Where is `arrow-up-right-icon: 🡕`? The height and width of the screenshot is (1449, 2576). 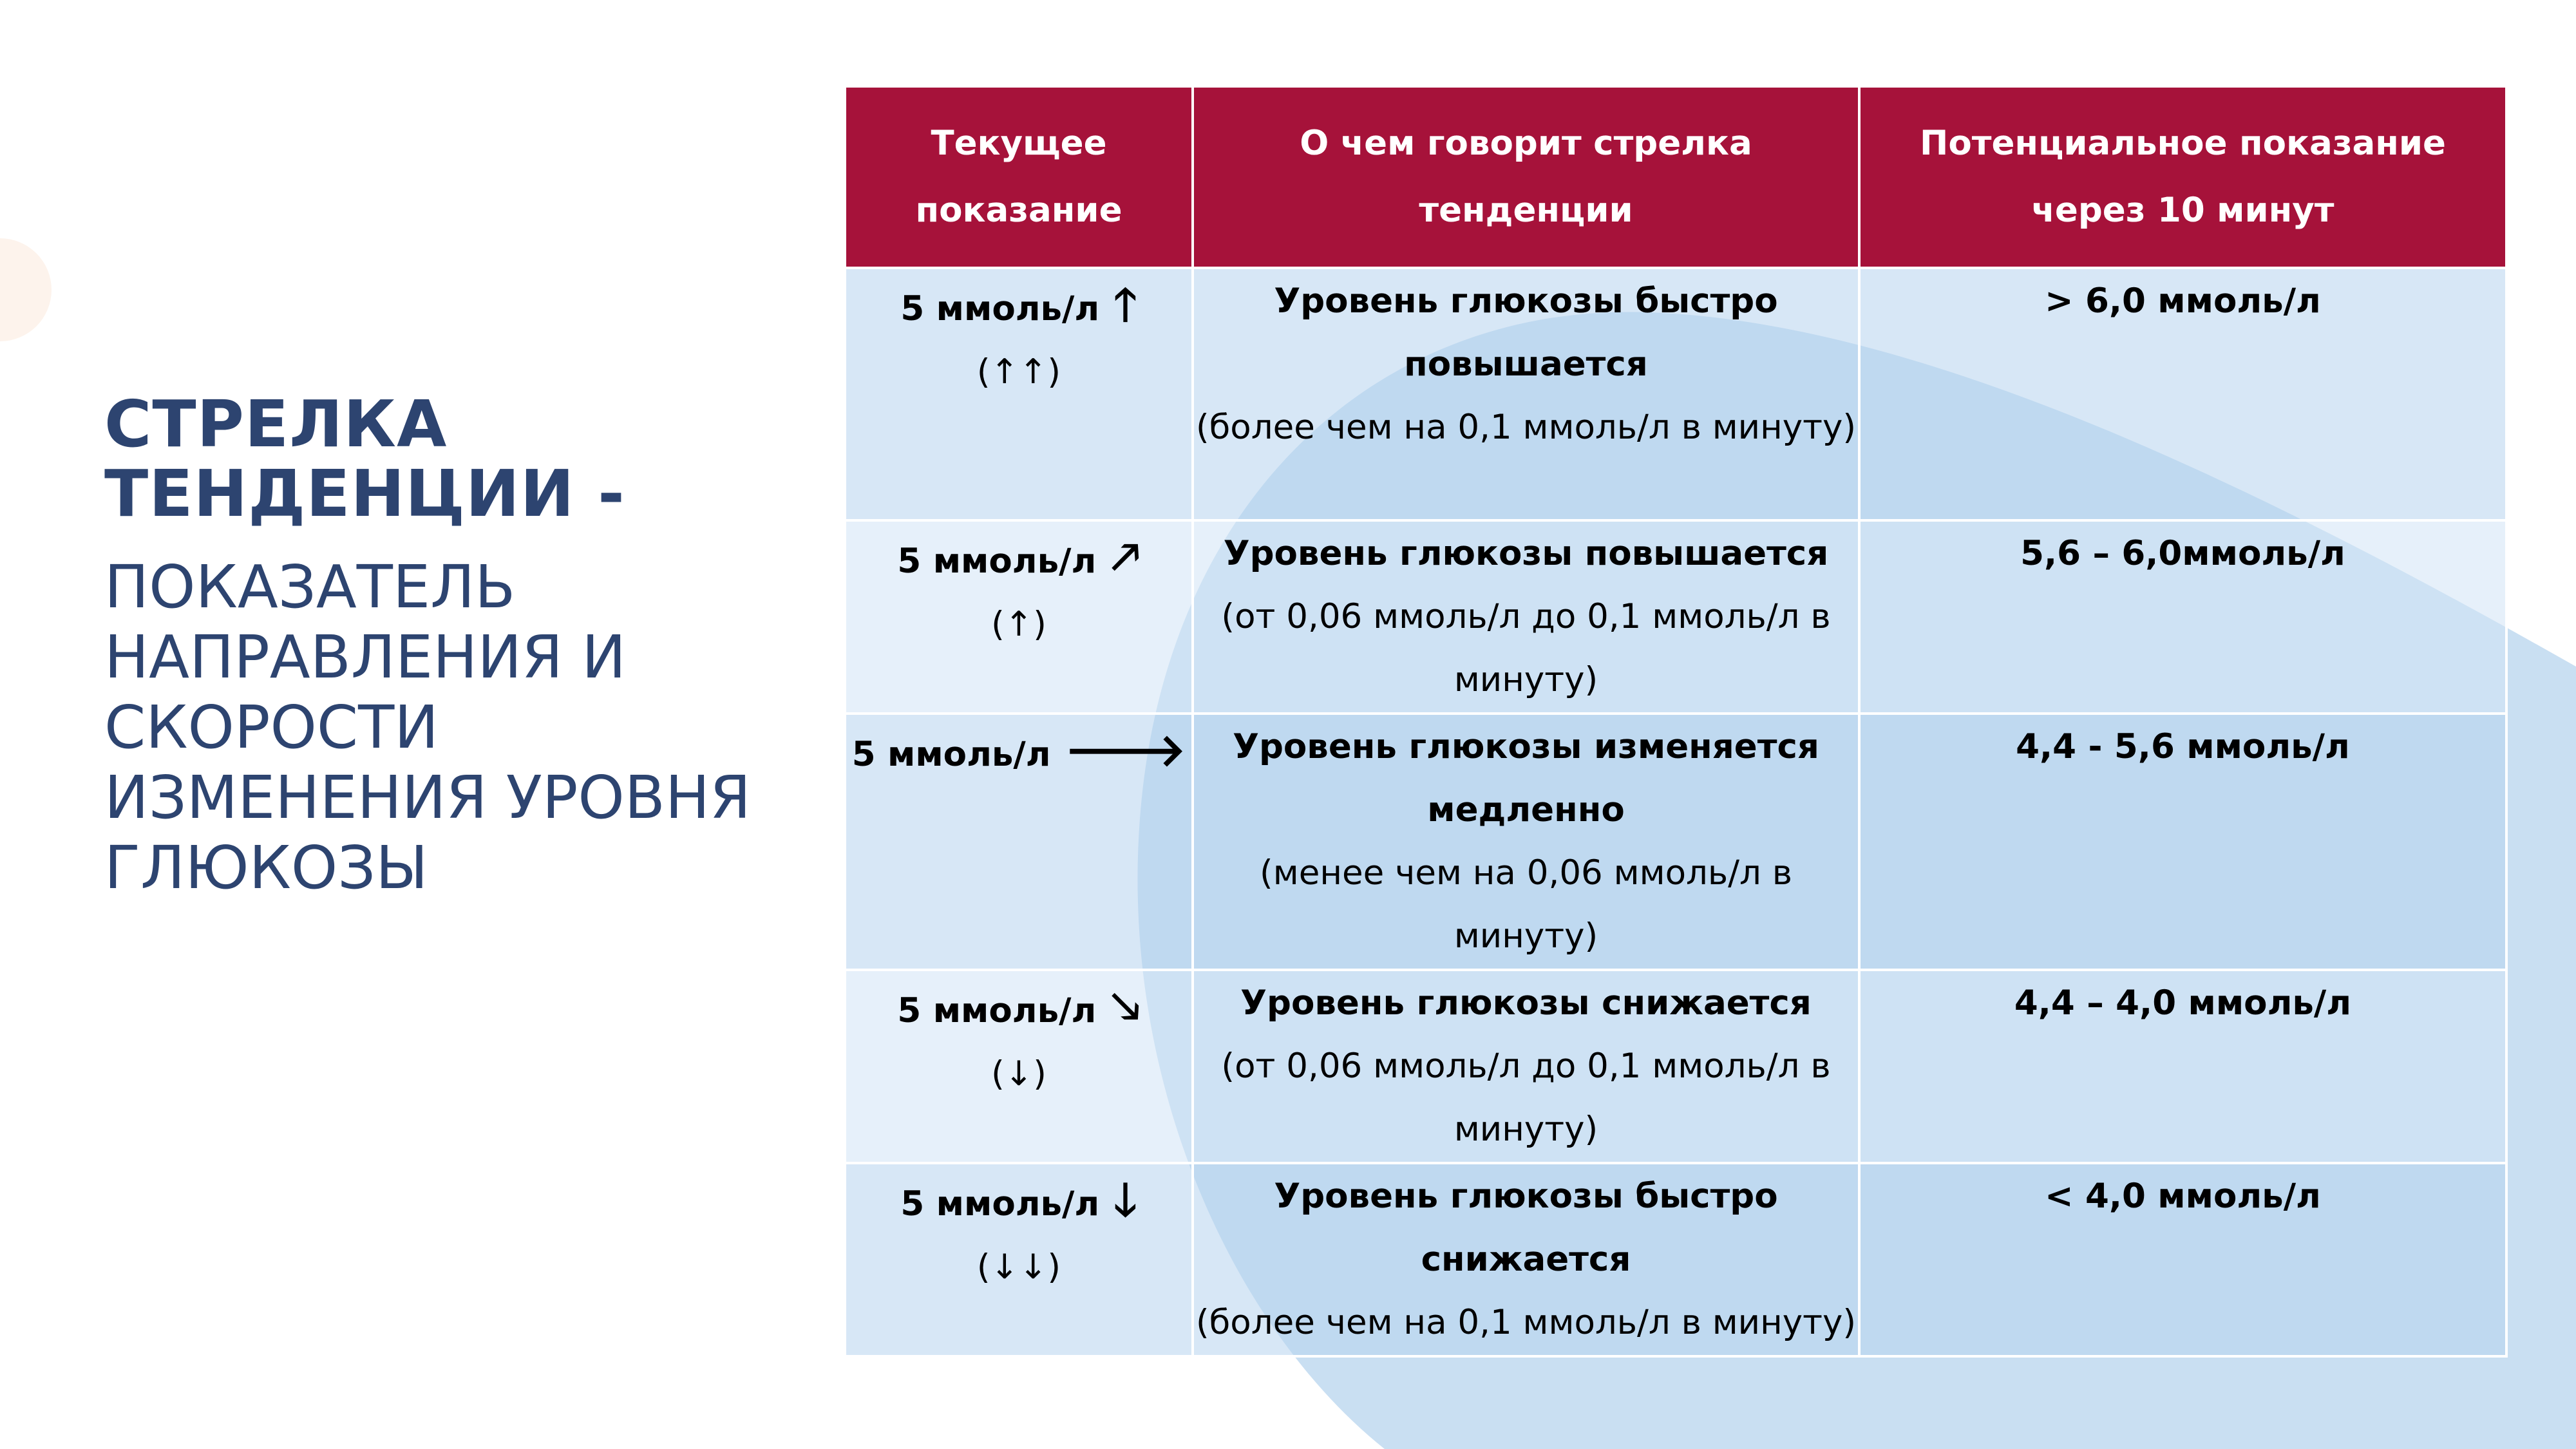
arrow-up-right-icon: 🡕 is located at coordinates (1125, 557).